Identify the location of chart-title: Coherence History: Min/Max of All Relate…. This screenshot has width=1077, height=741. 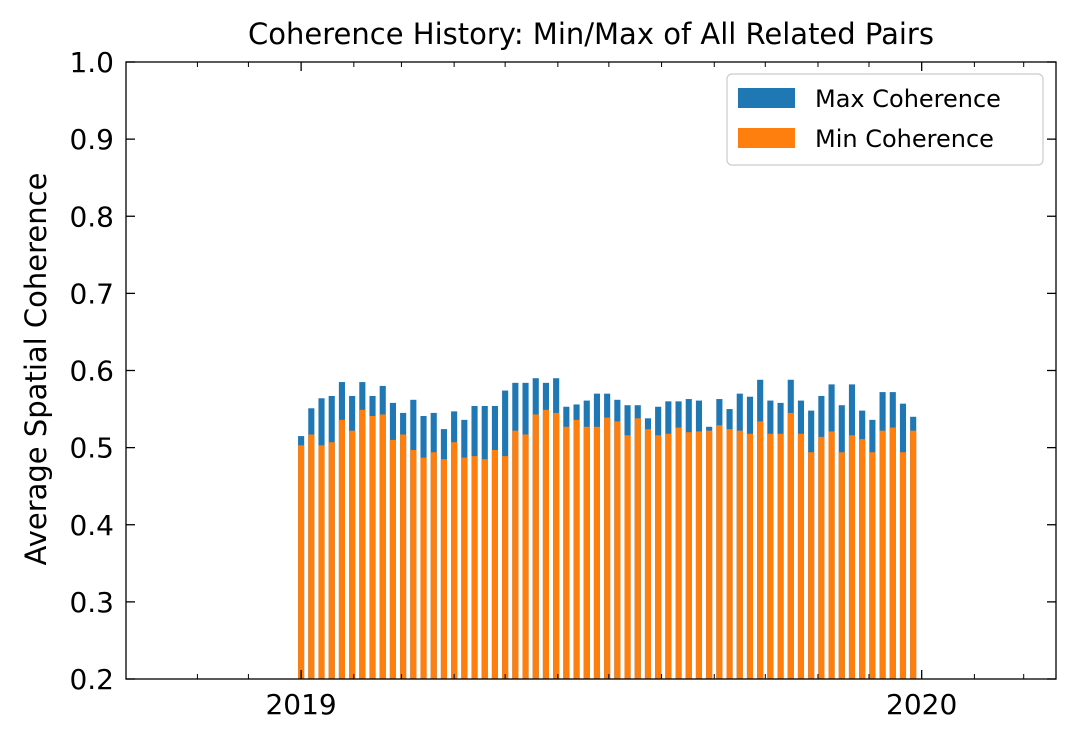
(591, 34).